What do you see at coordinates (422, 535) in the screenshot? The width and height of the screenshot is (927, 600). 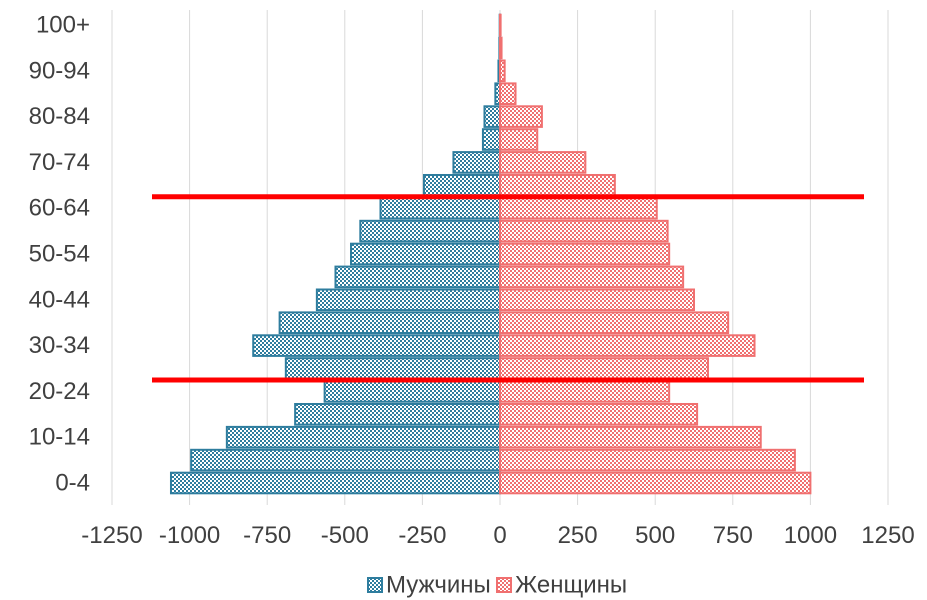 I see `x-tick-label--250: -250` at bounding box center [422, 535].